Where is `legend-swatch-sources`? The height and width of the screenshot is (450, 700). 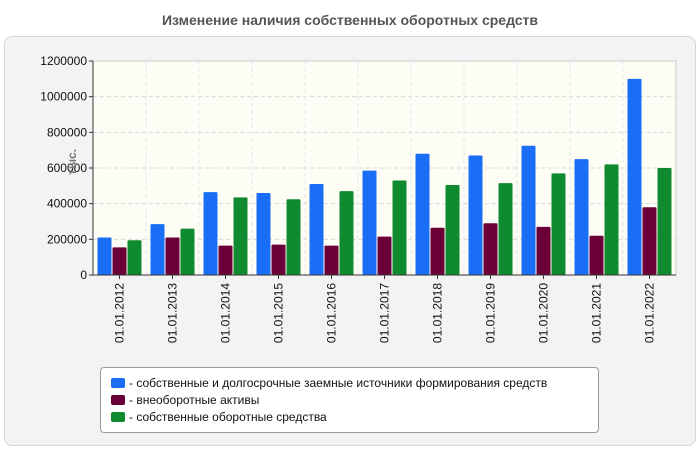
legend-swatch-sources is located at coordinates (118, 382).